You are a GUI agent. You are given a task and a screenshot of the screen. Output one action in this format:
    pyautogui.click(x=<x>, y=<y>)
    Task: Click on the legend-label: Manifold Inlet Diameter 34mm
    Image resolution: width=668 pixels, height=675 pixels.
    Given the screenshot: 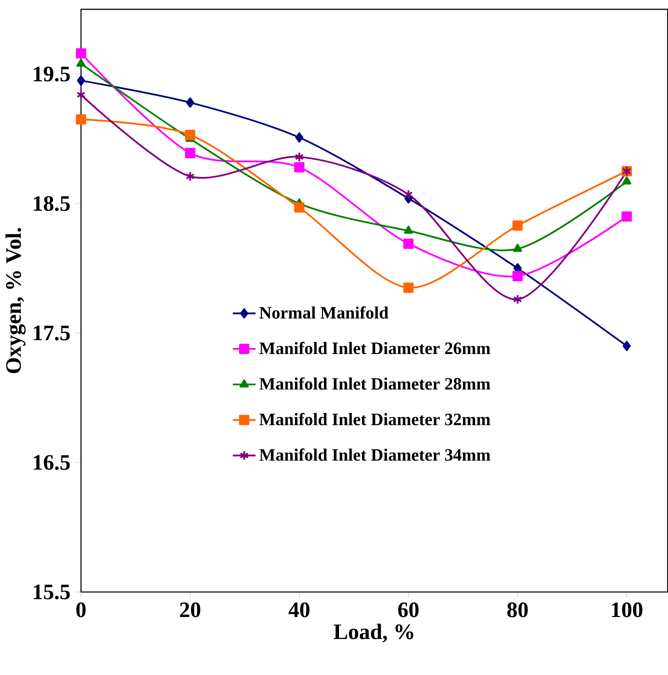 What is the action you would take?
    pyautogui.click(x=374, y=454)
    